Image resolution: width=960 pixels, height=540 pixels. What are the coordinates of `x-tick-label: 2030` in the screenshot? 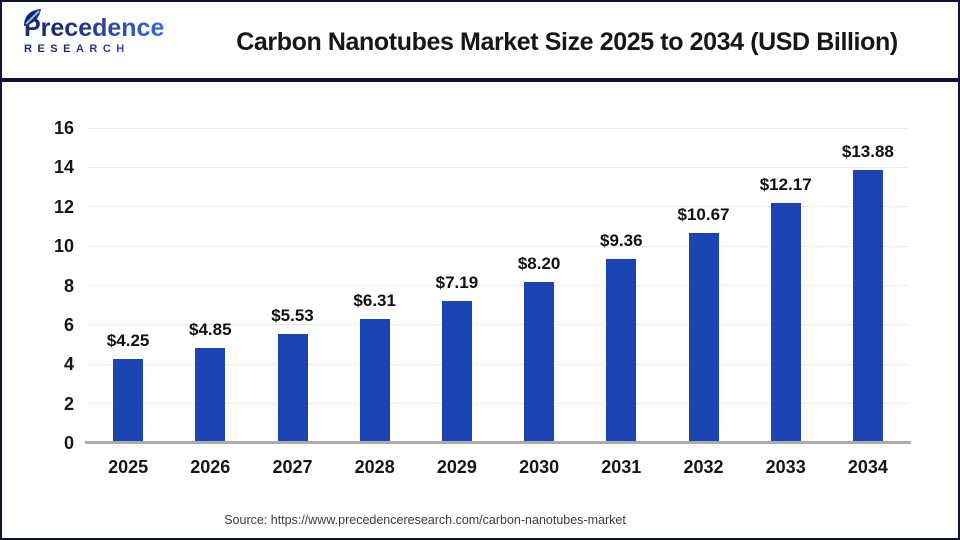 It's located at (539, 467).